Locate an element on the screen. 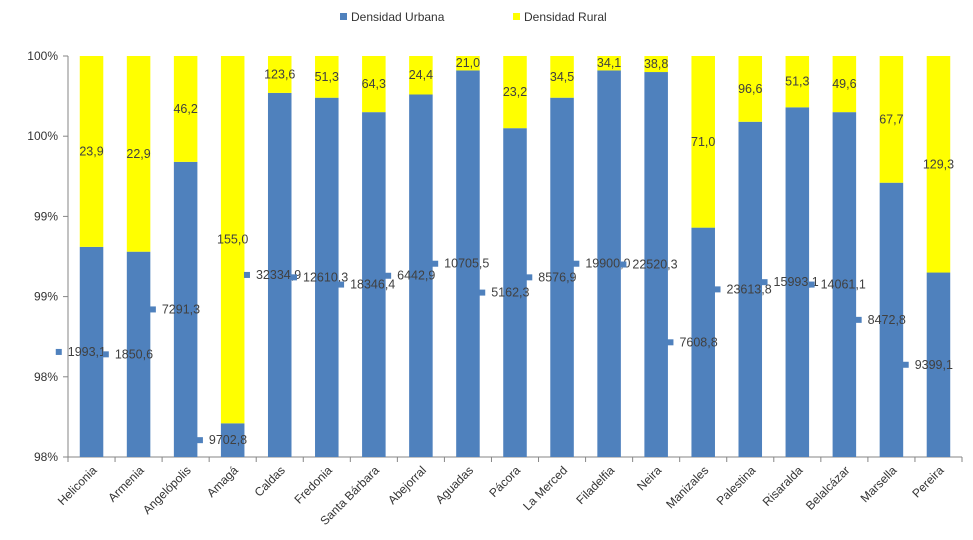 The image size is (973, 540). x-category-label: Abejorral is located at coordinates (407, 485).